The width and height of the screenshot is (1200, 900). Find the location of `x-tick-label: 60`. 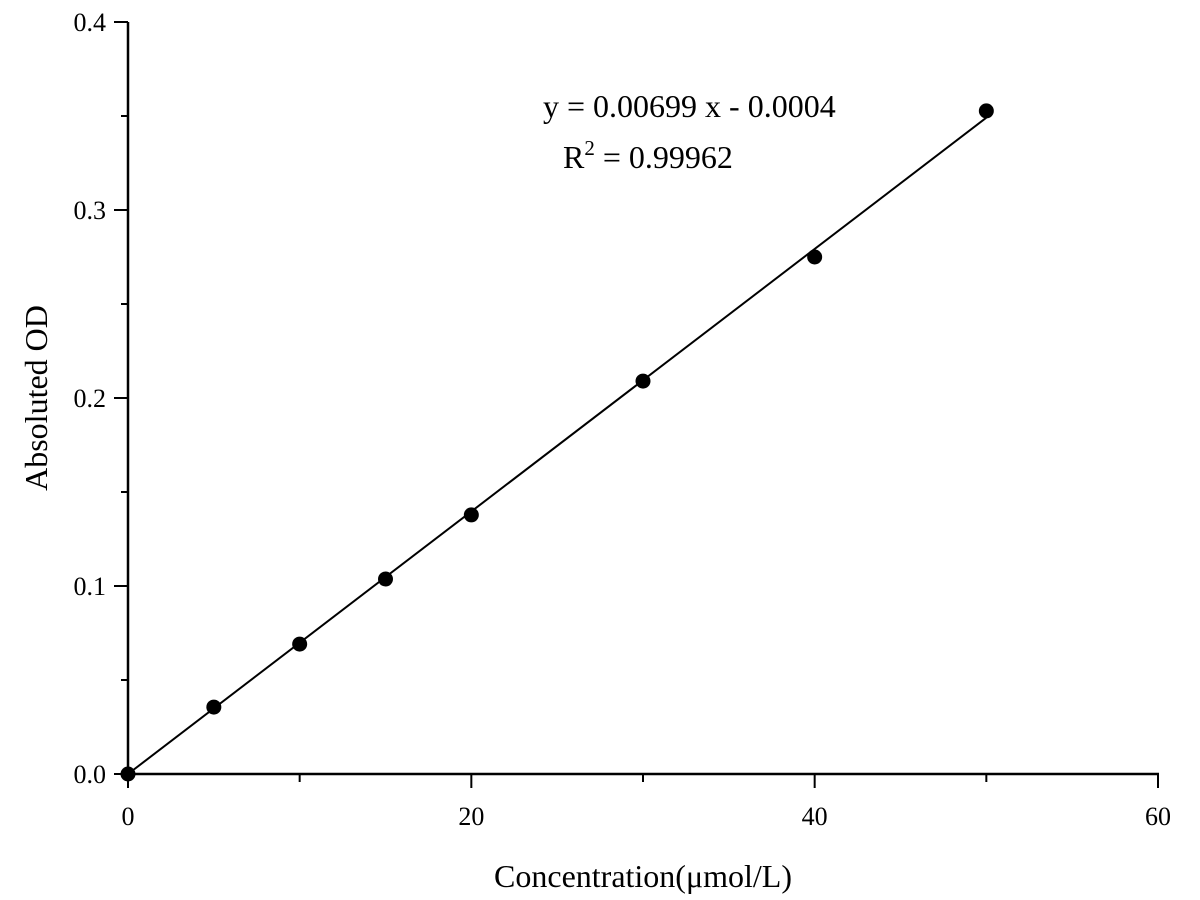

x-tick-label: 60 is located at coordinates (1158, 816).